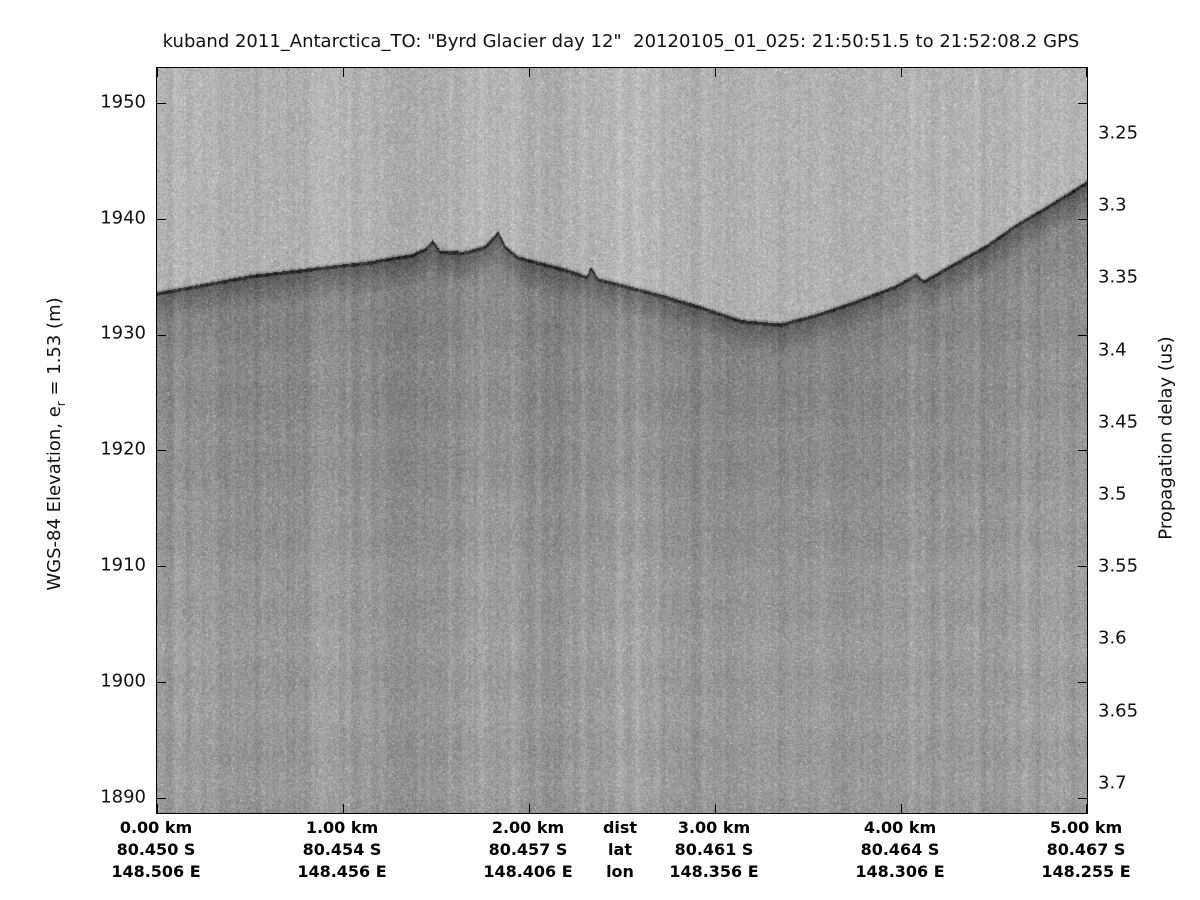  What do you see at coordinates (528, 827) in the screenshot?
I see `bottom-tick-dist: 2.00 km` at bounding box center [528, 827].